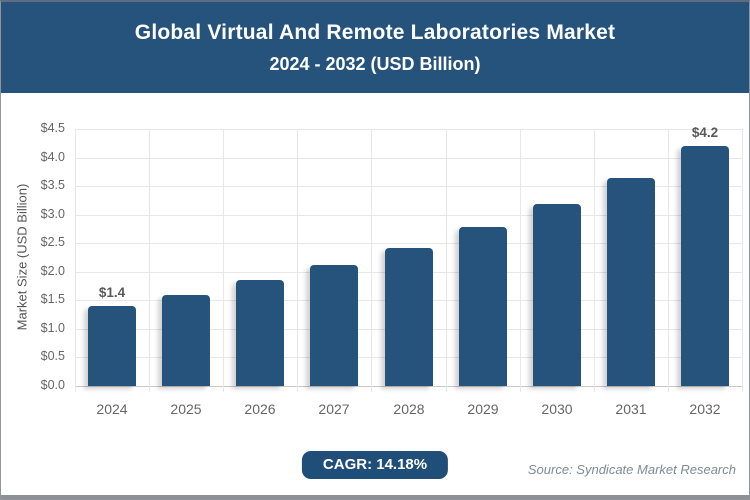 The width and height of the screenshot is (750, 500). What do you see at coordinates (375, 497) in the screenshot?
I see `bottom-accent-strip` at bounding box center [375, 497].